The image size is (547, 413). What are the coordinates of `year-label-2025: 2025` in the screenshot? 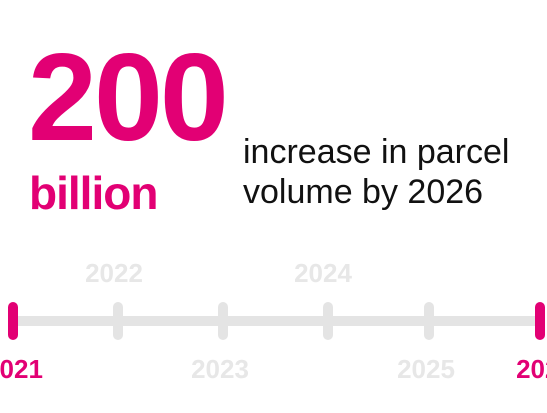 It's located at (426, 369).